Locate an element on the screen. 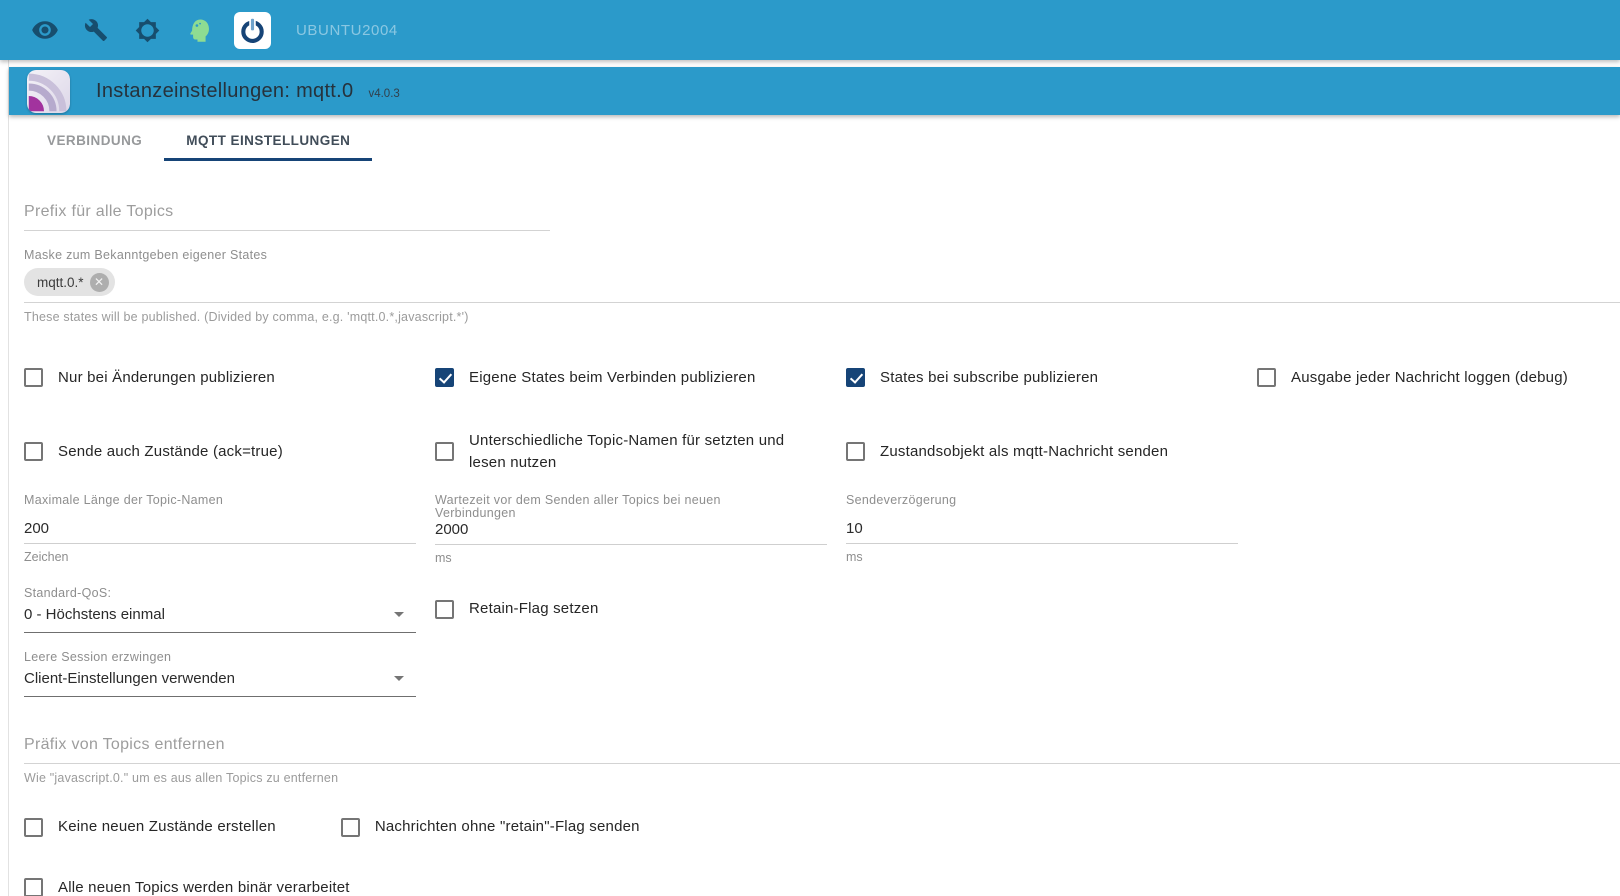  checkbox-label: Keine neuen Zustände erstellen is located at coordinates (167, 827).